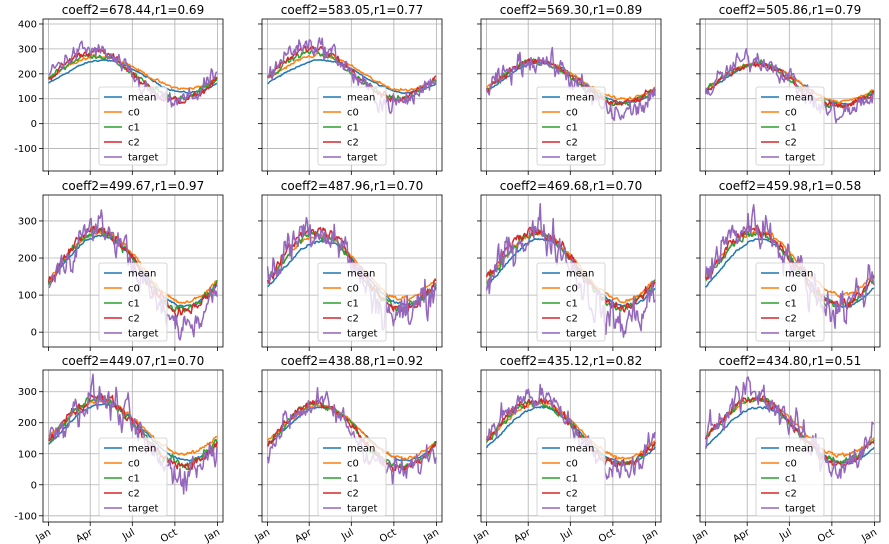  Describe the element at coordinates (133, 361) in the screenshot. I see `subplot-title: coeff2=449.07,r1=0.70` at that location.